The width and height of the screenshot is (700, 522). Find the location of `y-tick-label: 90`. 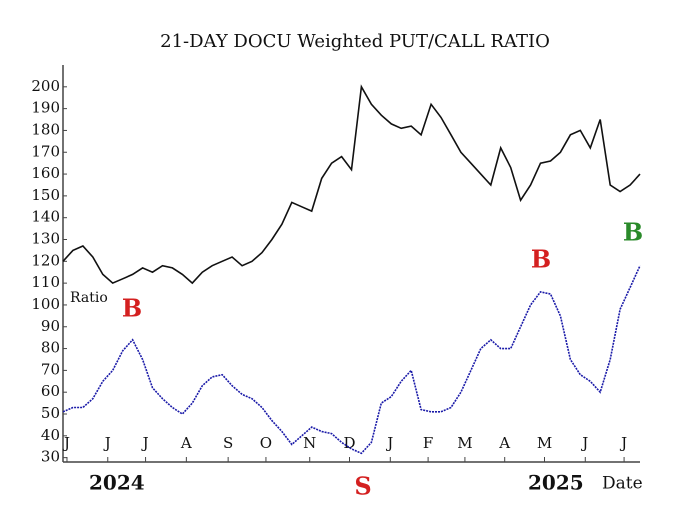

y-tick-label: 90 is located at coordinates (50, 326).